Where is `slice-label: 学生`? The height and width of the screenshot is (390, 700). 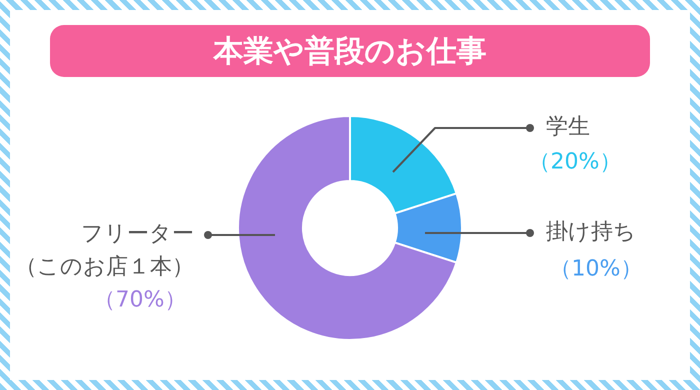
slice-label: 学生 is located at coordinates (568, 127).